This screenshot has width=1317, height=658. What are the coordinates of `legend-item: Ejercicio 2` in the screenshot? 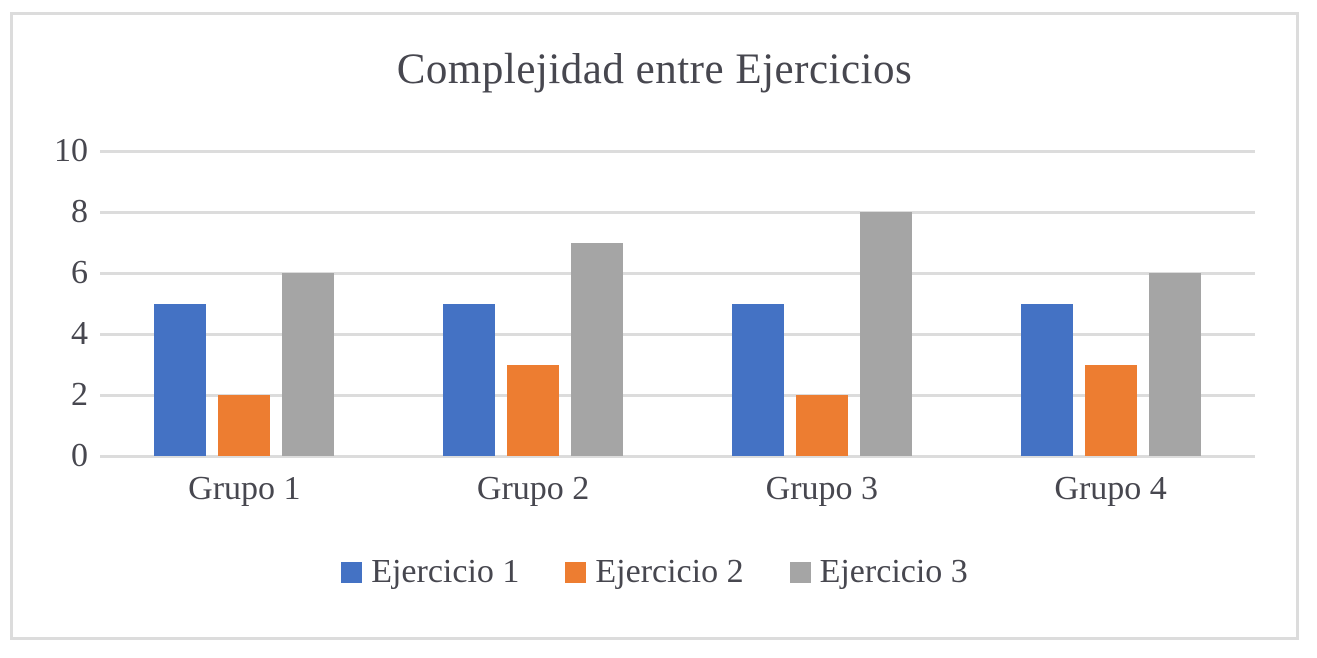 It's located at (654, 571).